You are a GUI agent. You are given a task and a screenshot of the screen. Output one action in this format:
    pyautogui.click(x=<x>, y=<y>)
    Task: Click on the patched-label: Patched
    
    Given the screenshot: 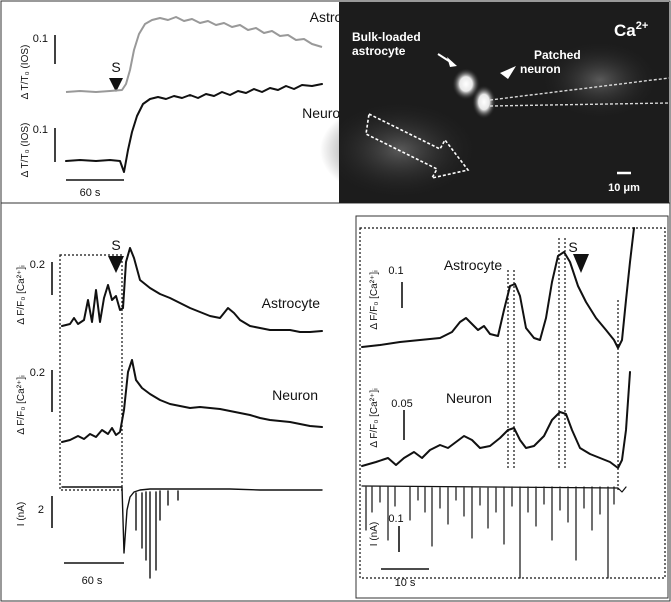 What is the action you would take?
    pyautogui.click(x=557, y=55)
    